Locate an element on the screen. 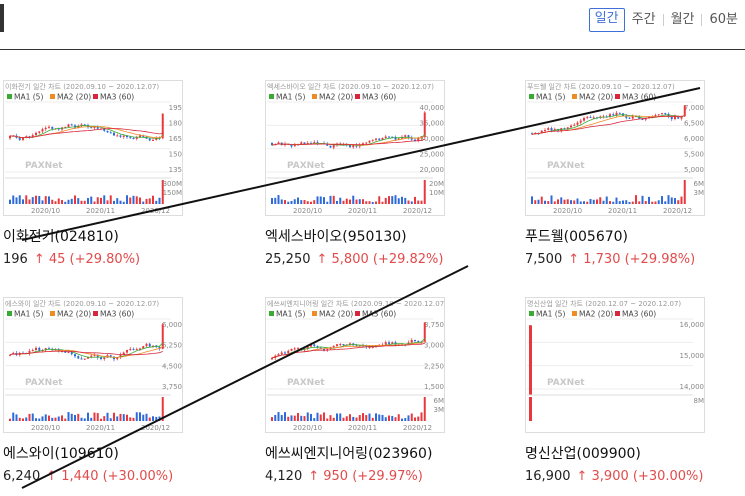  tab-60min: 60분 is located at coordinates (723, 19).